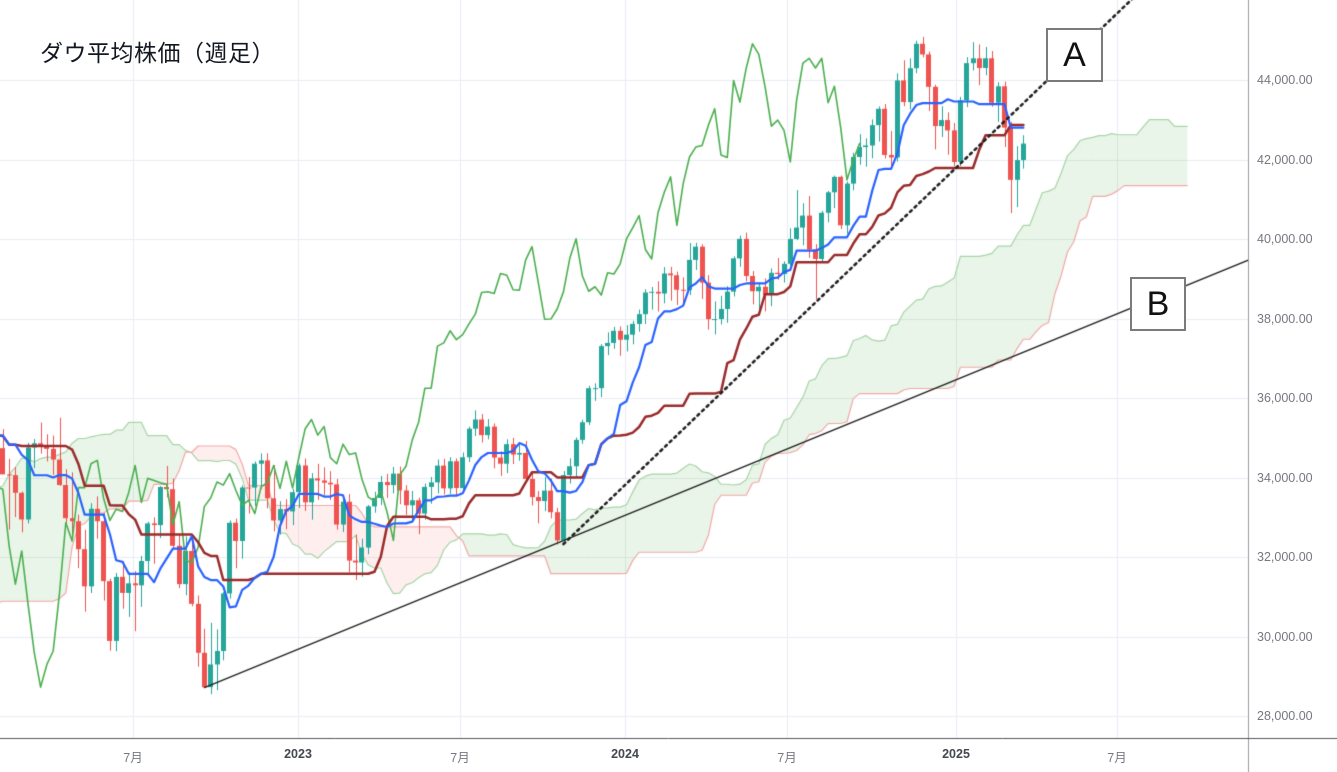 The image size is (1337, 772). I want to click on chart-title: ダウ平均株価（週足）, so click(157, 53).